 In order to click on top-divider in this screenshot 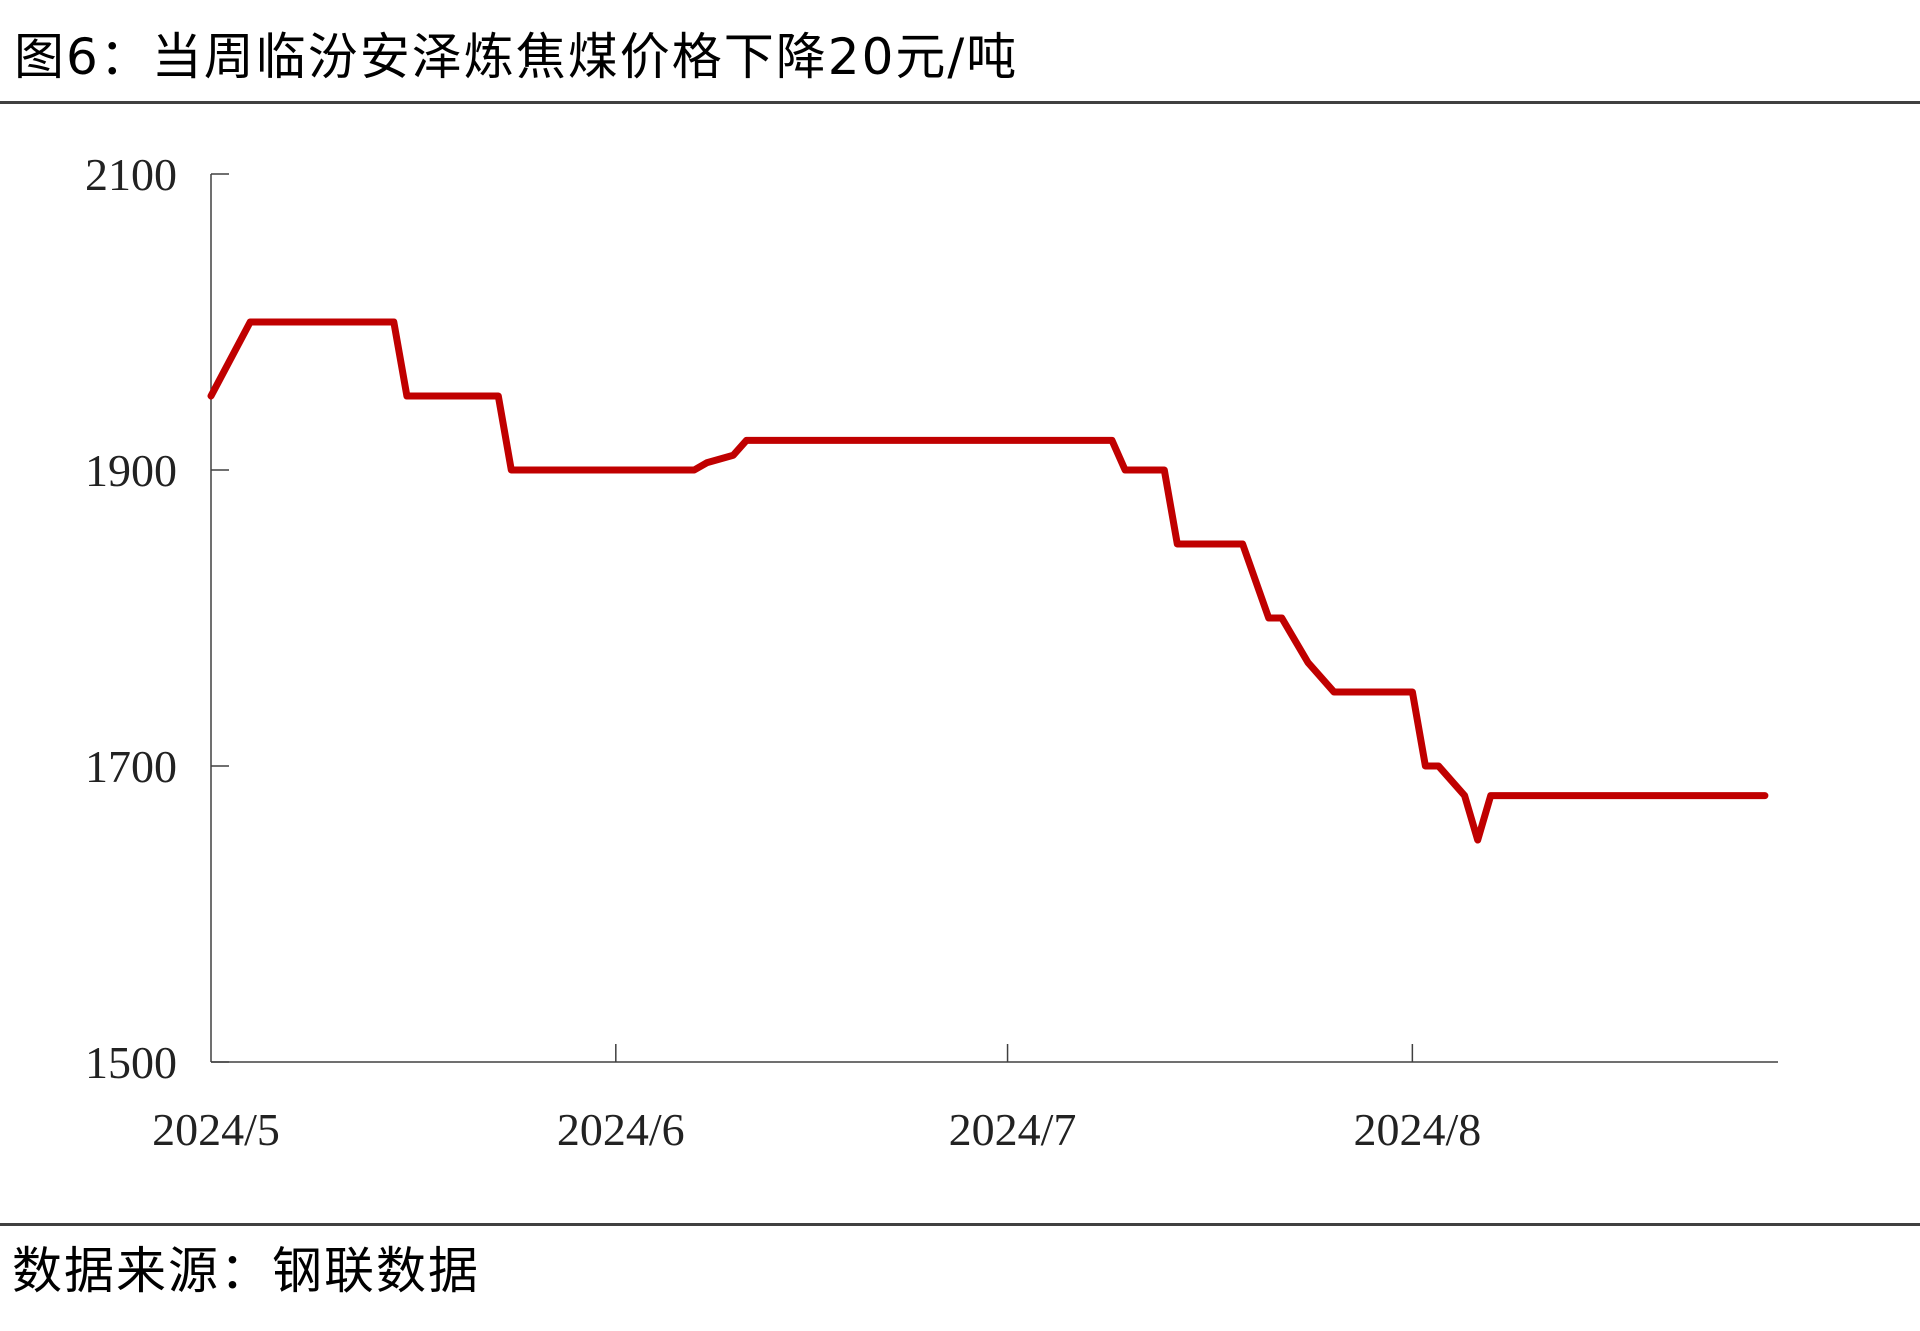, I will do `click(960, 102)`.